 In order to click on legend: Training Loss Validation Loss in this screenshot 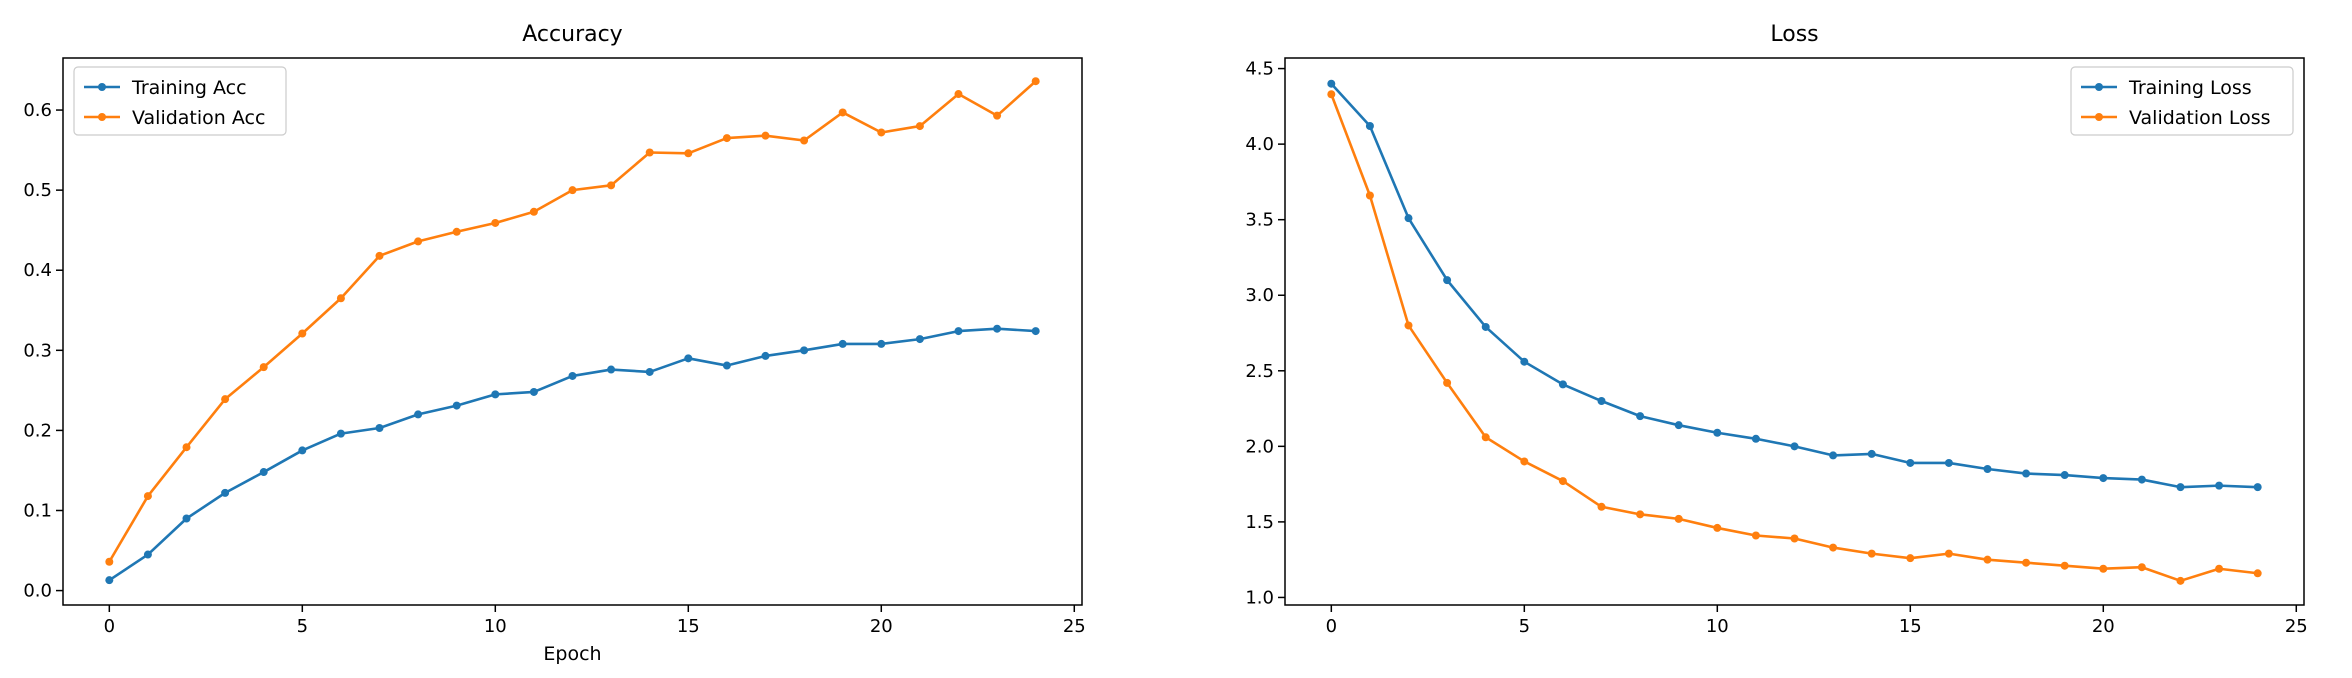, I will do `click(2182, 101)`.